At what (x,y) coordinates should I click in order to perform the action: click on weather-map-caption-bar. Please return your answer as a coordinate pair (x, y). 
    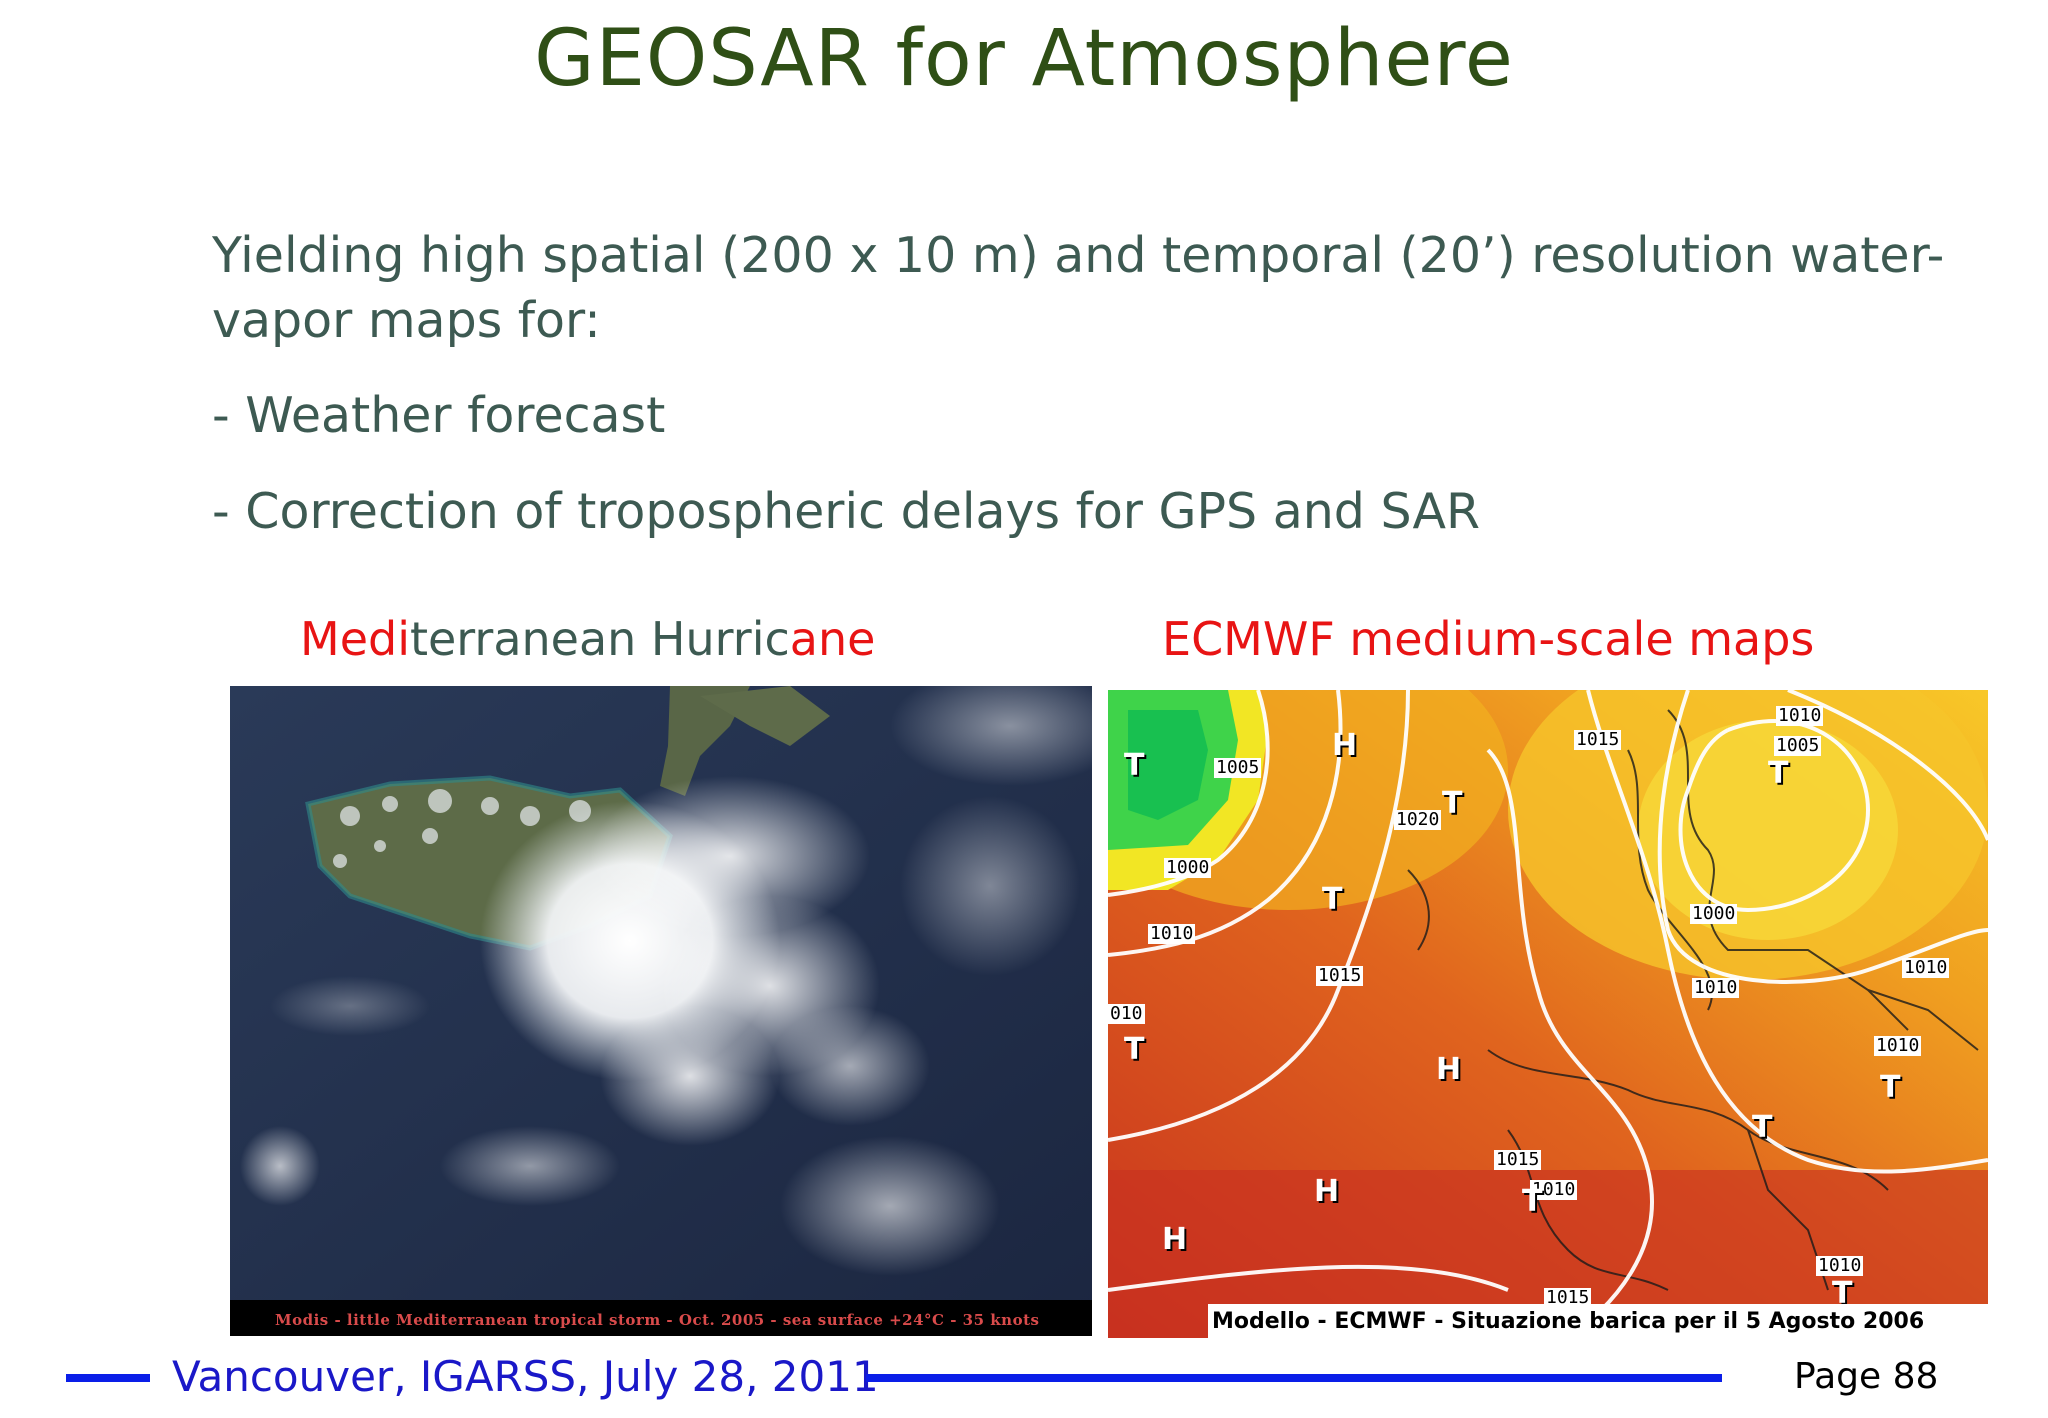
    Looking at the image, I should click on (1598, 1321).